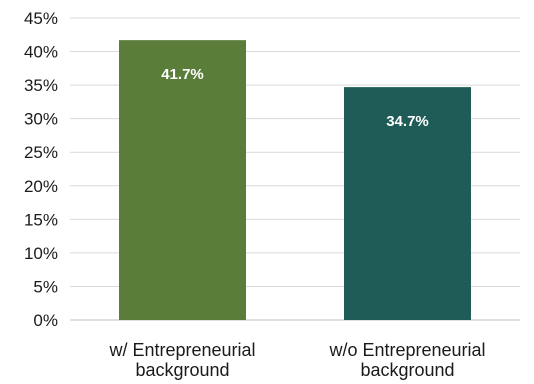 This screenshot has height=384, width=534. I want to click on y-tick-label: 15%, so click(41, 219).